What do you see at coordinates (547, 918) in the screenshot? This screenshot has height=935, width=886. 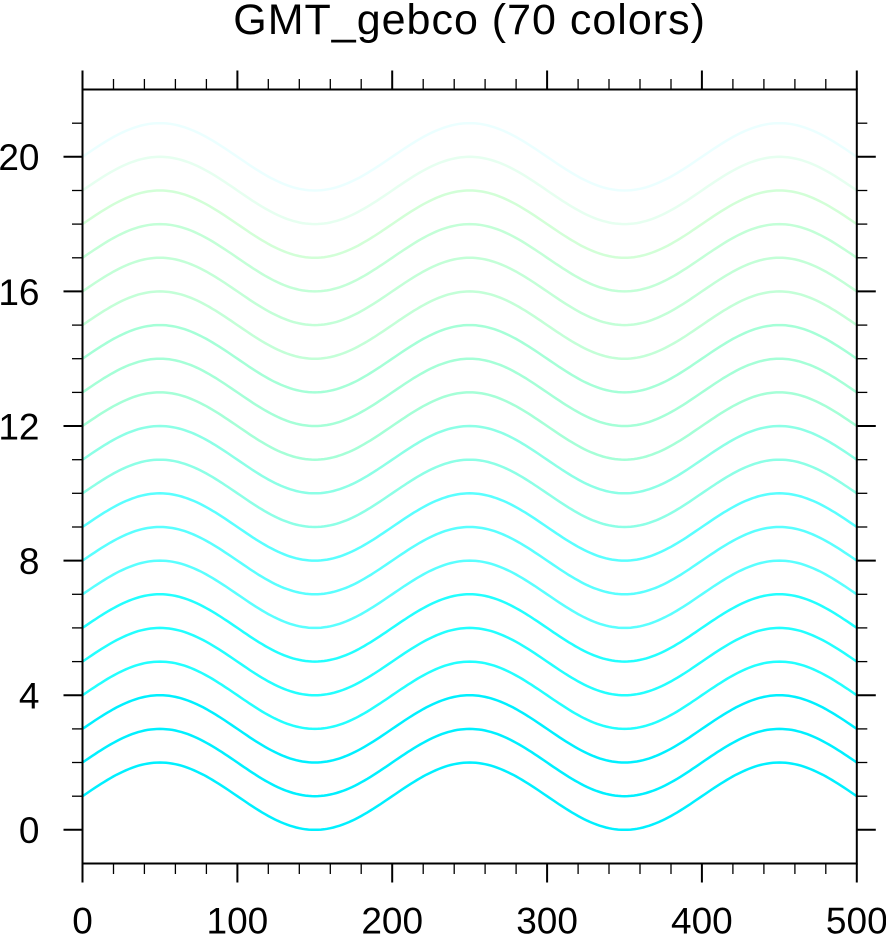 I see `svg-text: 300` at bounding box center [547, 918].